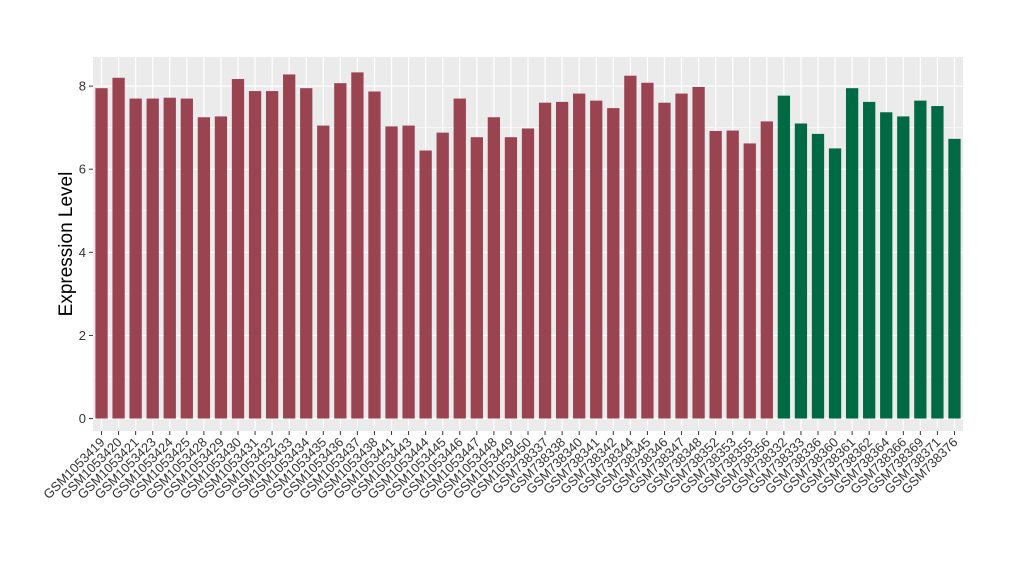  What do you see at coordinates (289, 246) in the screenshot?
I see `bar-GSM1053433` at bounding box center [289, 246].